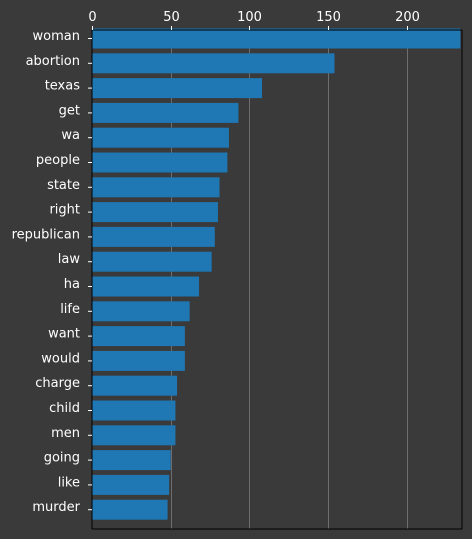 The width and height of the screenshot is (472, 539). What do you see at coordinates (134, 410) in the screenshot?
I see `bar-child` at bounding box center [134, 410].